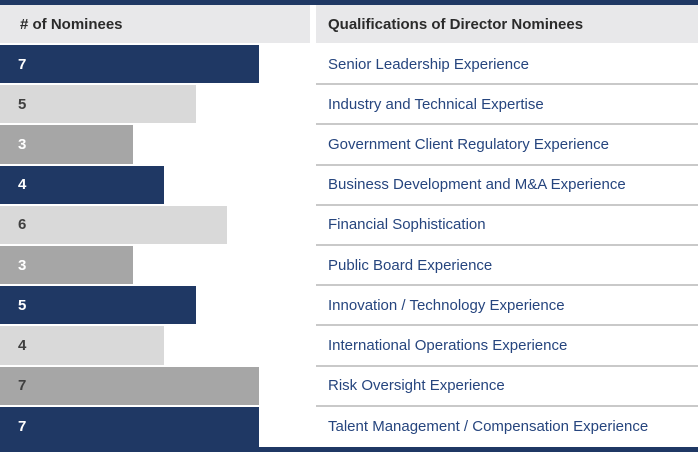 The height and width of the screenshot is (452, 698). Describe the element at coordinates (448, 346) in the screenshot. I see `qualification-label: International Operations Experience` at that location.